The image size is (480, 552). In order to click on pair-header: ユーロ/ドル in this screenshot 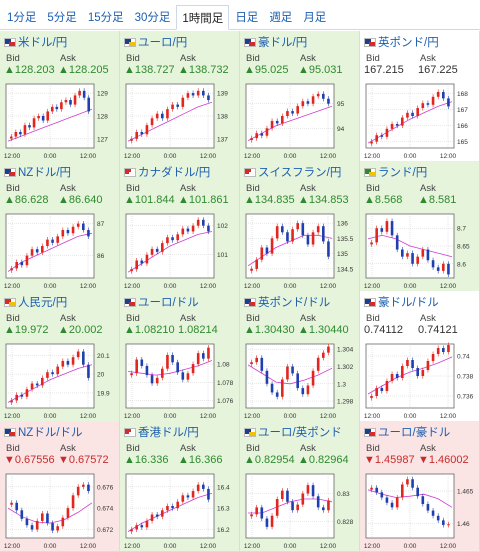, I will do `click(161, 302)`.